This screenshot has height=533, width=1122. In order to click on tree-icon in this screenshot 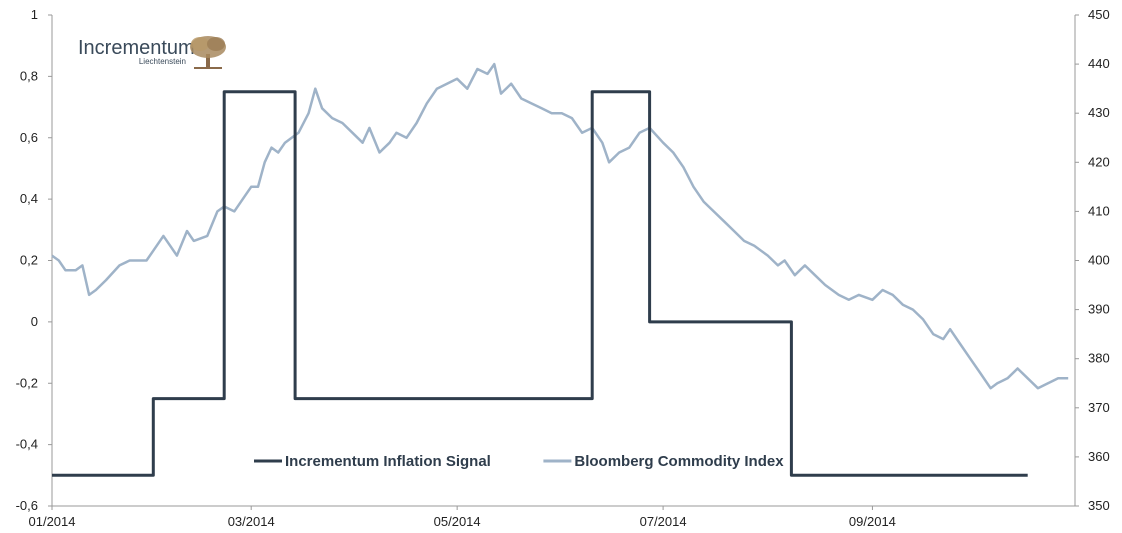, I will do `click(208, 52)`.